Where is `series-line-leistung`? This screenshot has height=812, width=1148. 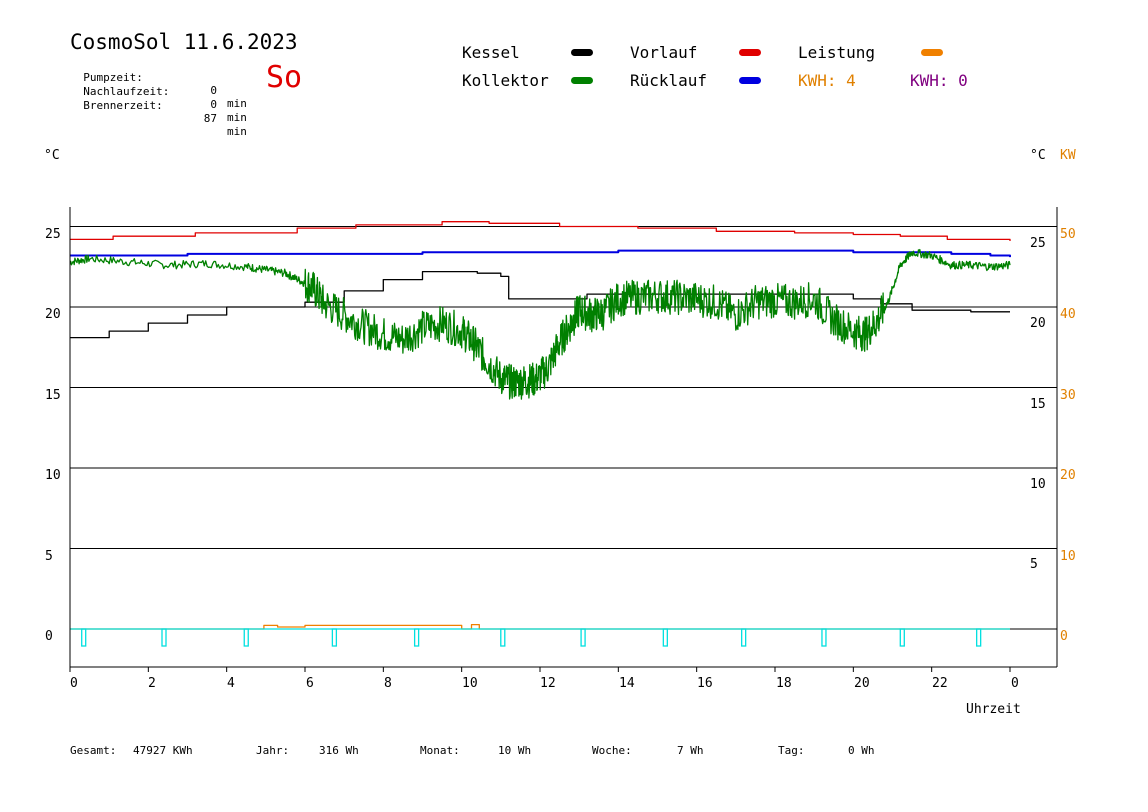 series-line-leistung is located at coordinates (540, 626).